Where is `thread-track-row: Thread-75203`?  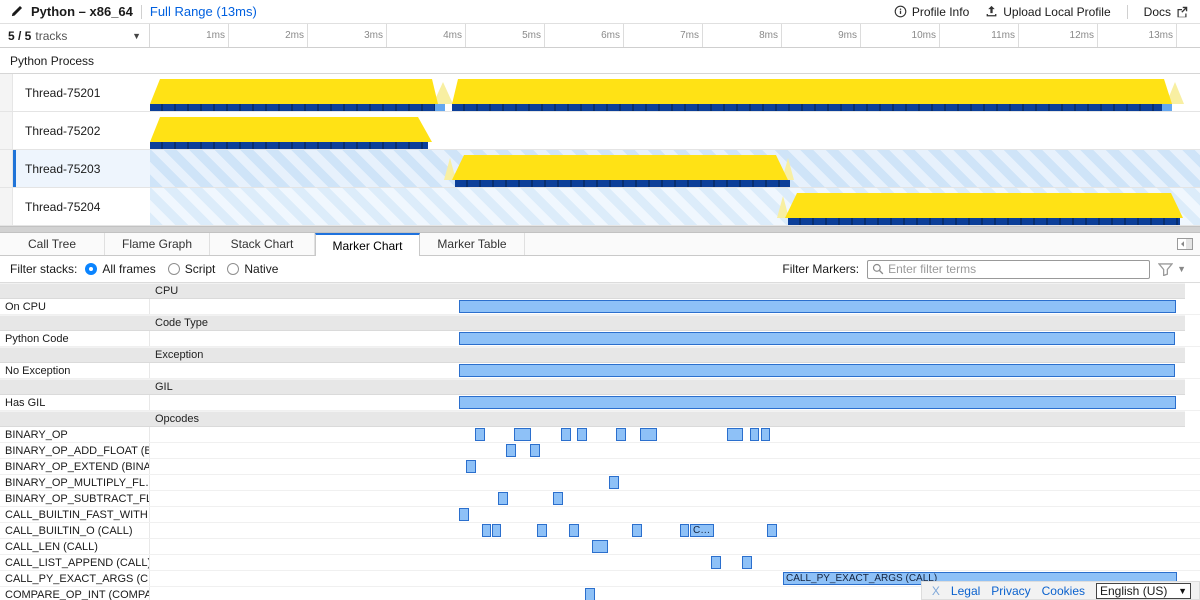 thread-track-row: Thread-75203 is located at coordinates (600, 169).